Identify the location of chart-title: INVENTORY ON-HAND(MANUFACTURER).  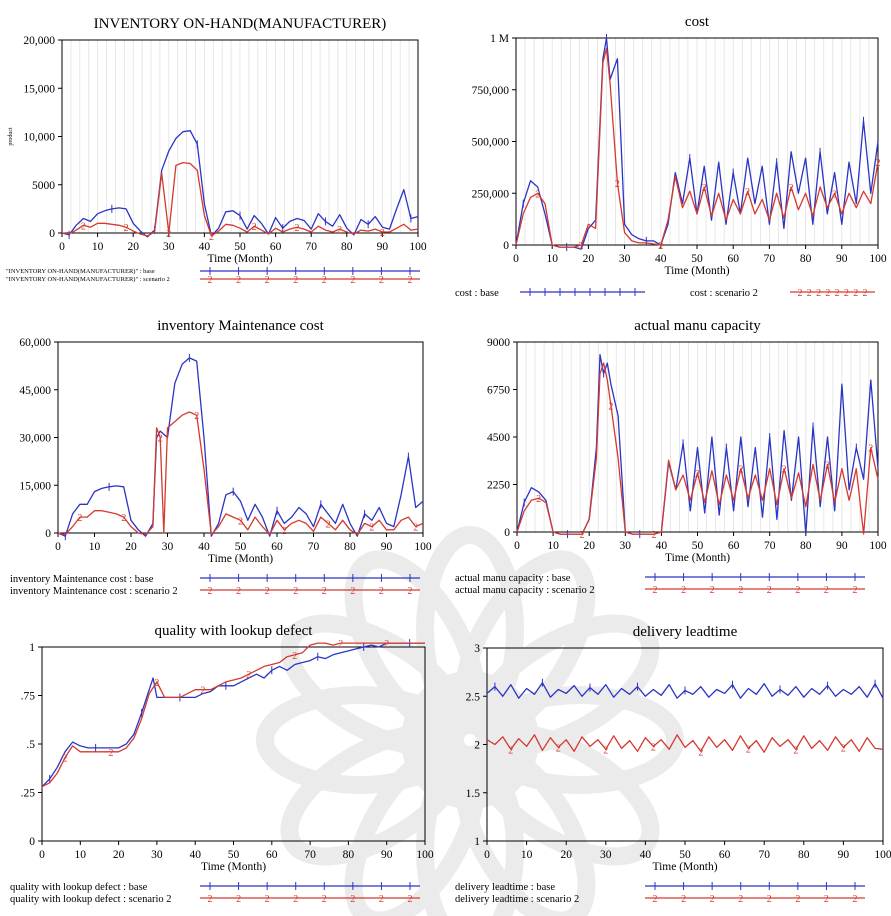
(240, 24).